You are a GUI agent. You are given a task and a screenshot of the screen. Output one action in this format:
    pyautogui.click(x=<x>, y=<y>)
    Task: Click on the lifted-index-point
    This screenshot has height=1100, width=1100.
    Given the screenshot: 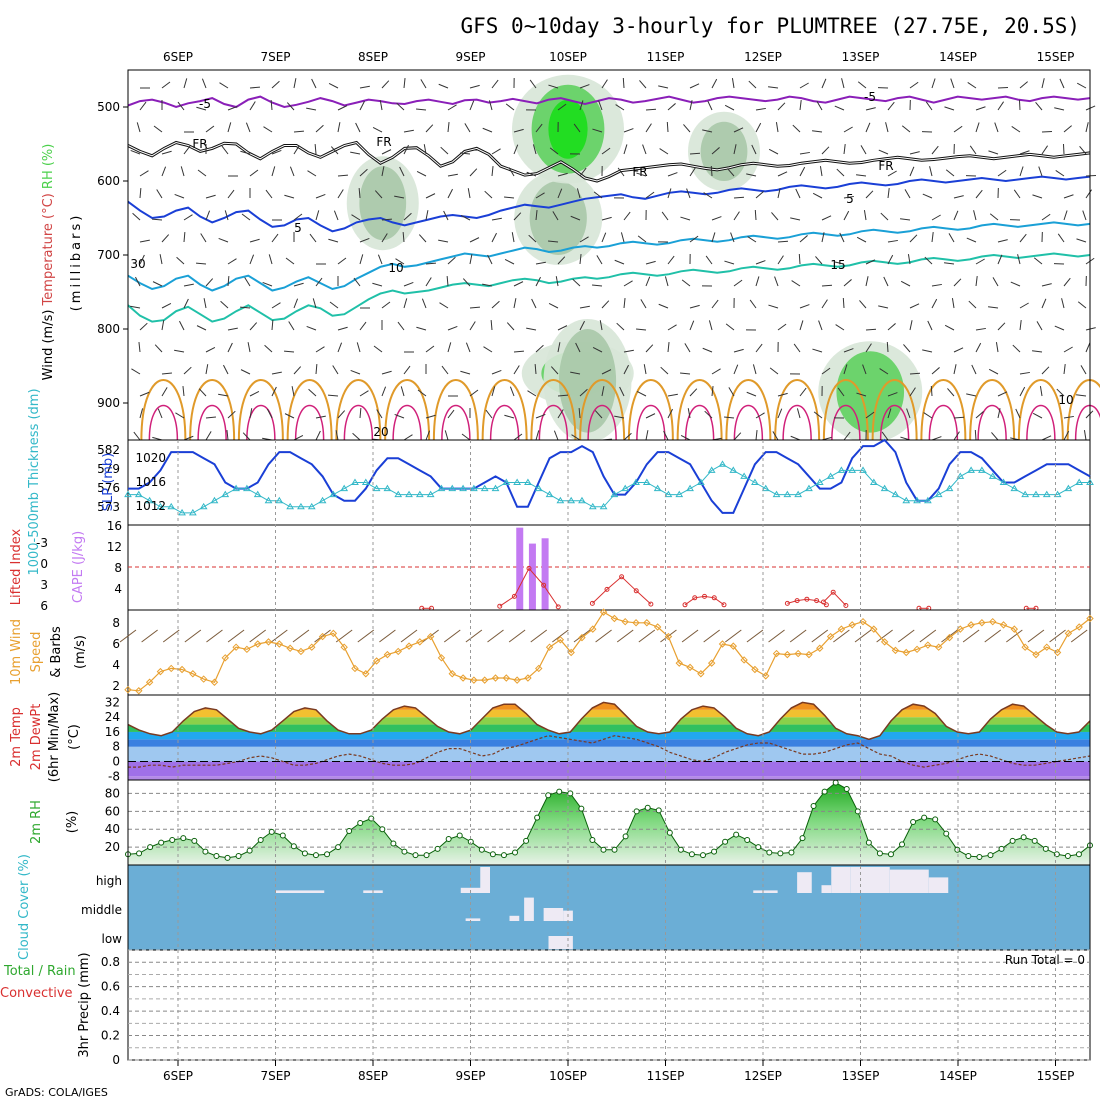 What is the action you would take?
    pyautogui.click(x=592, y=603)
    